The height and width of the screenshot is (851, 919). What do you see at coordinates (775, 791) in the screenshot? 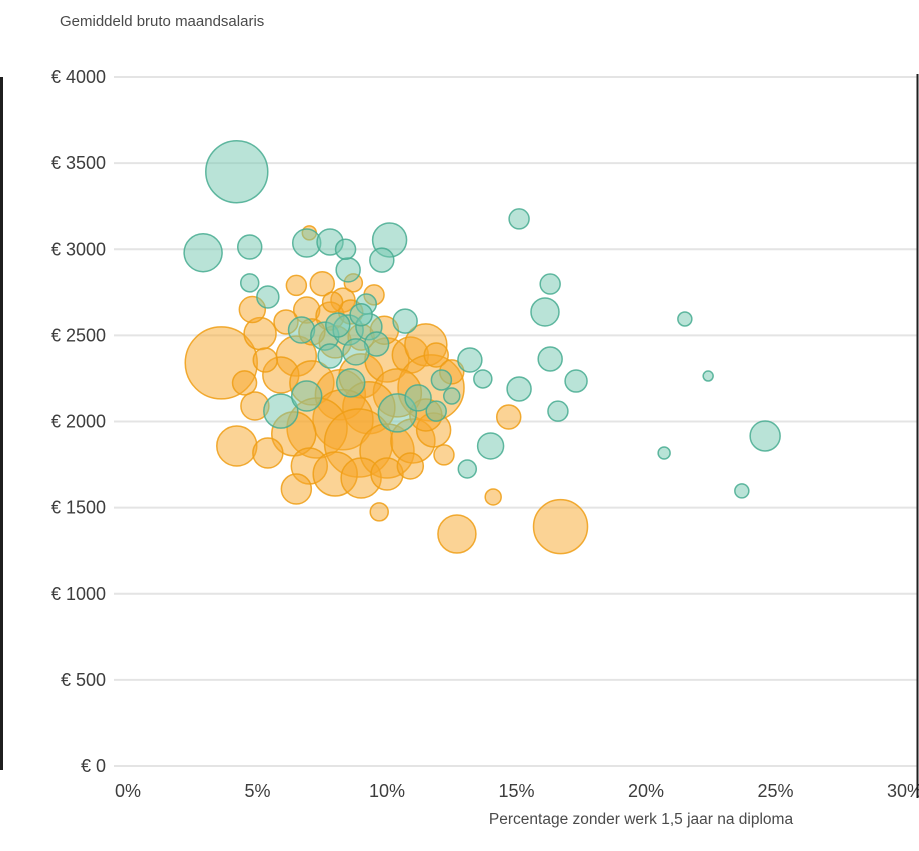
I see `x-tick-label: 25%` at bounding box center [775, 791].